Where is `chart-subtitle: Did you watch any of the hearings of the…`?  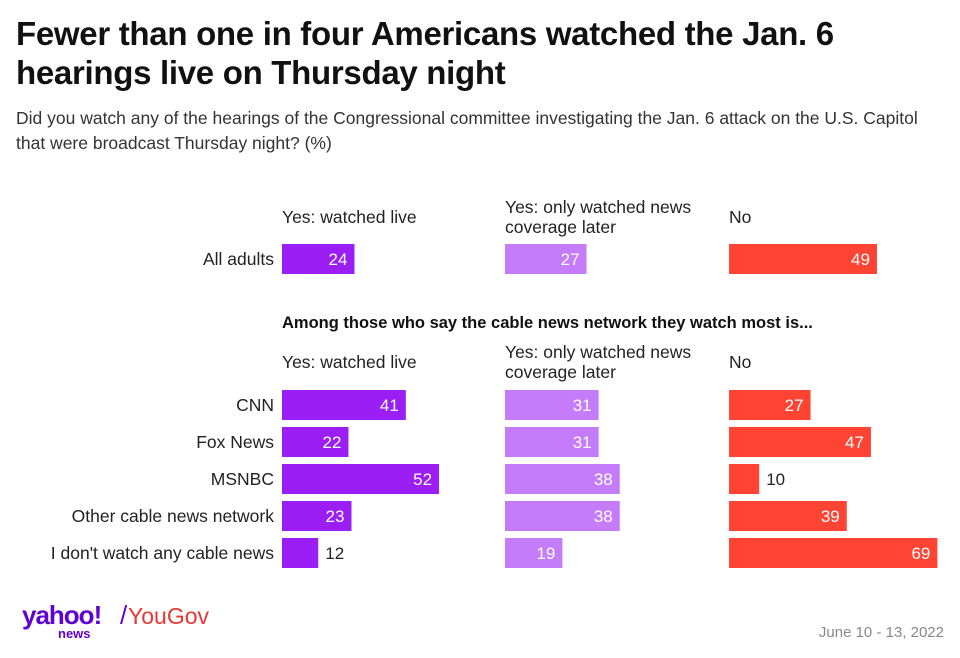 chart-subtitle: Did you watch any of the hearings of the… is located at coordinates (467, 130).